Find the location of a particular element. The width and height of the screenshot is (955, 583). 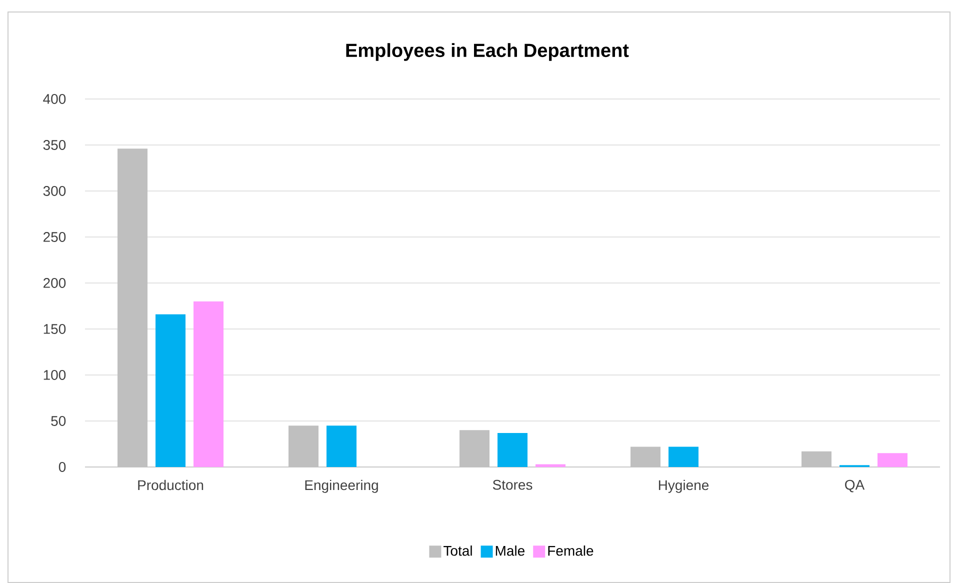

legend-label: Total is located at coordinates (458, 551).